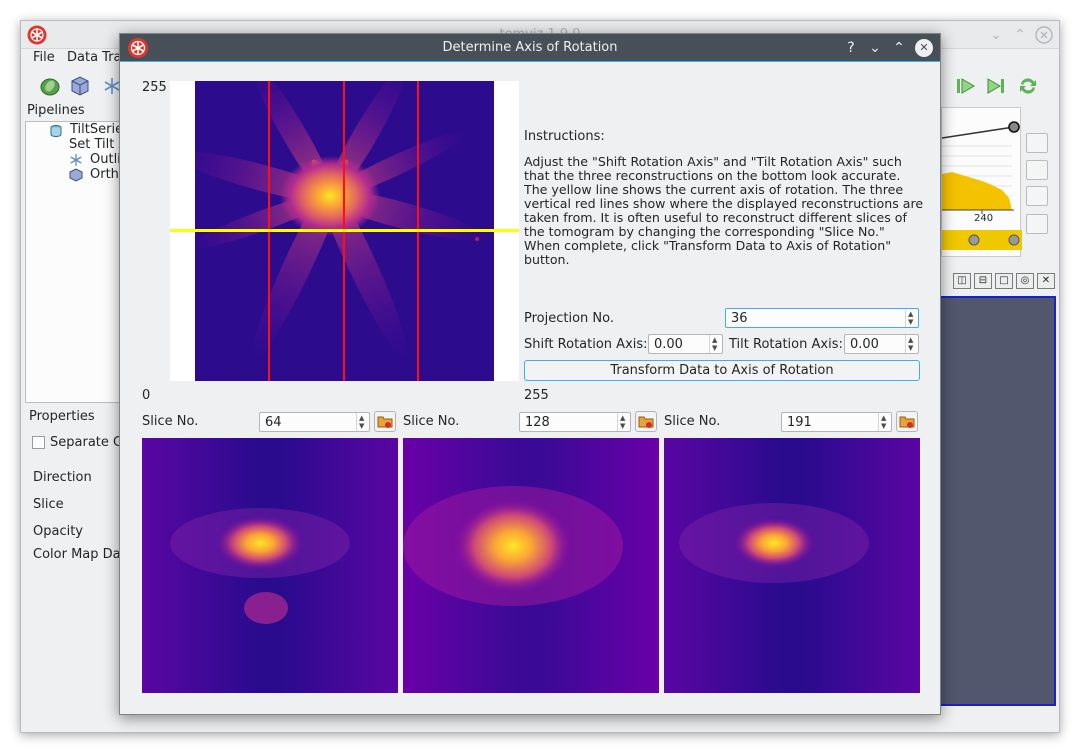 The width and height of the screenshot is (1080, 753). Describe the element at coordinates (83, 554) in the screenshot. I see `property-colormap: Color Map Data` at that location.